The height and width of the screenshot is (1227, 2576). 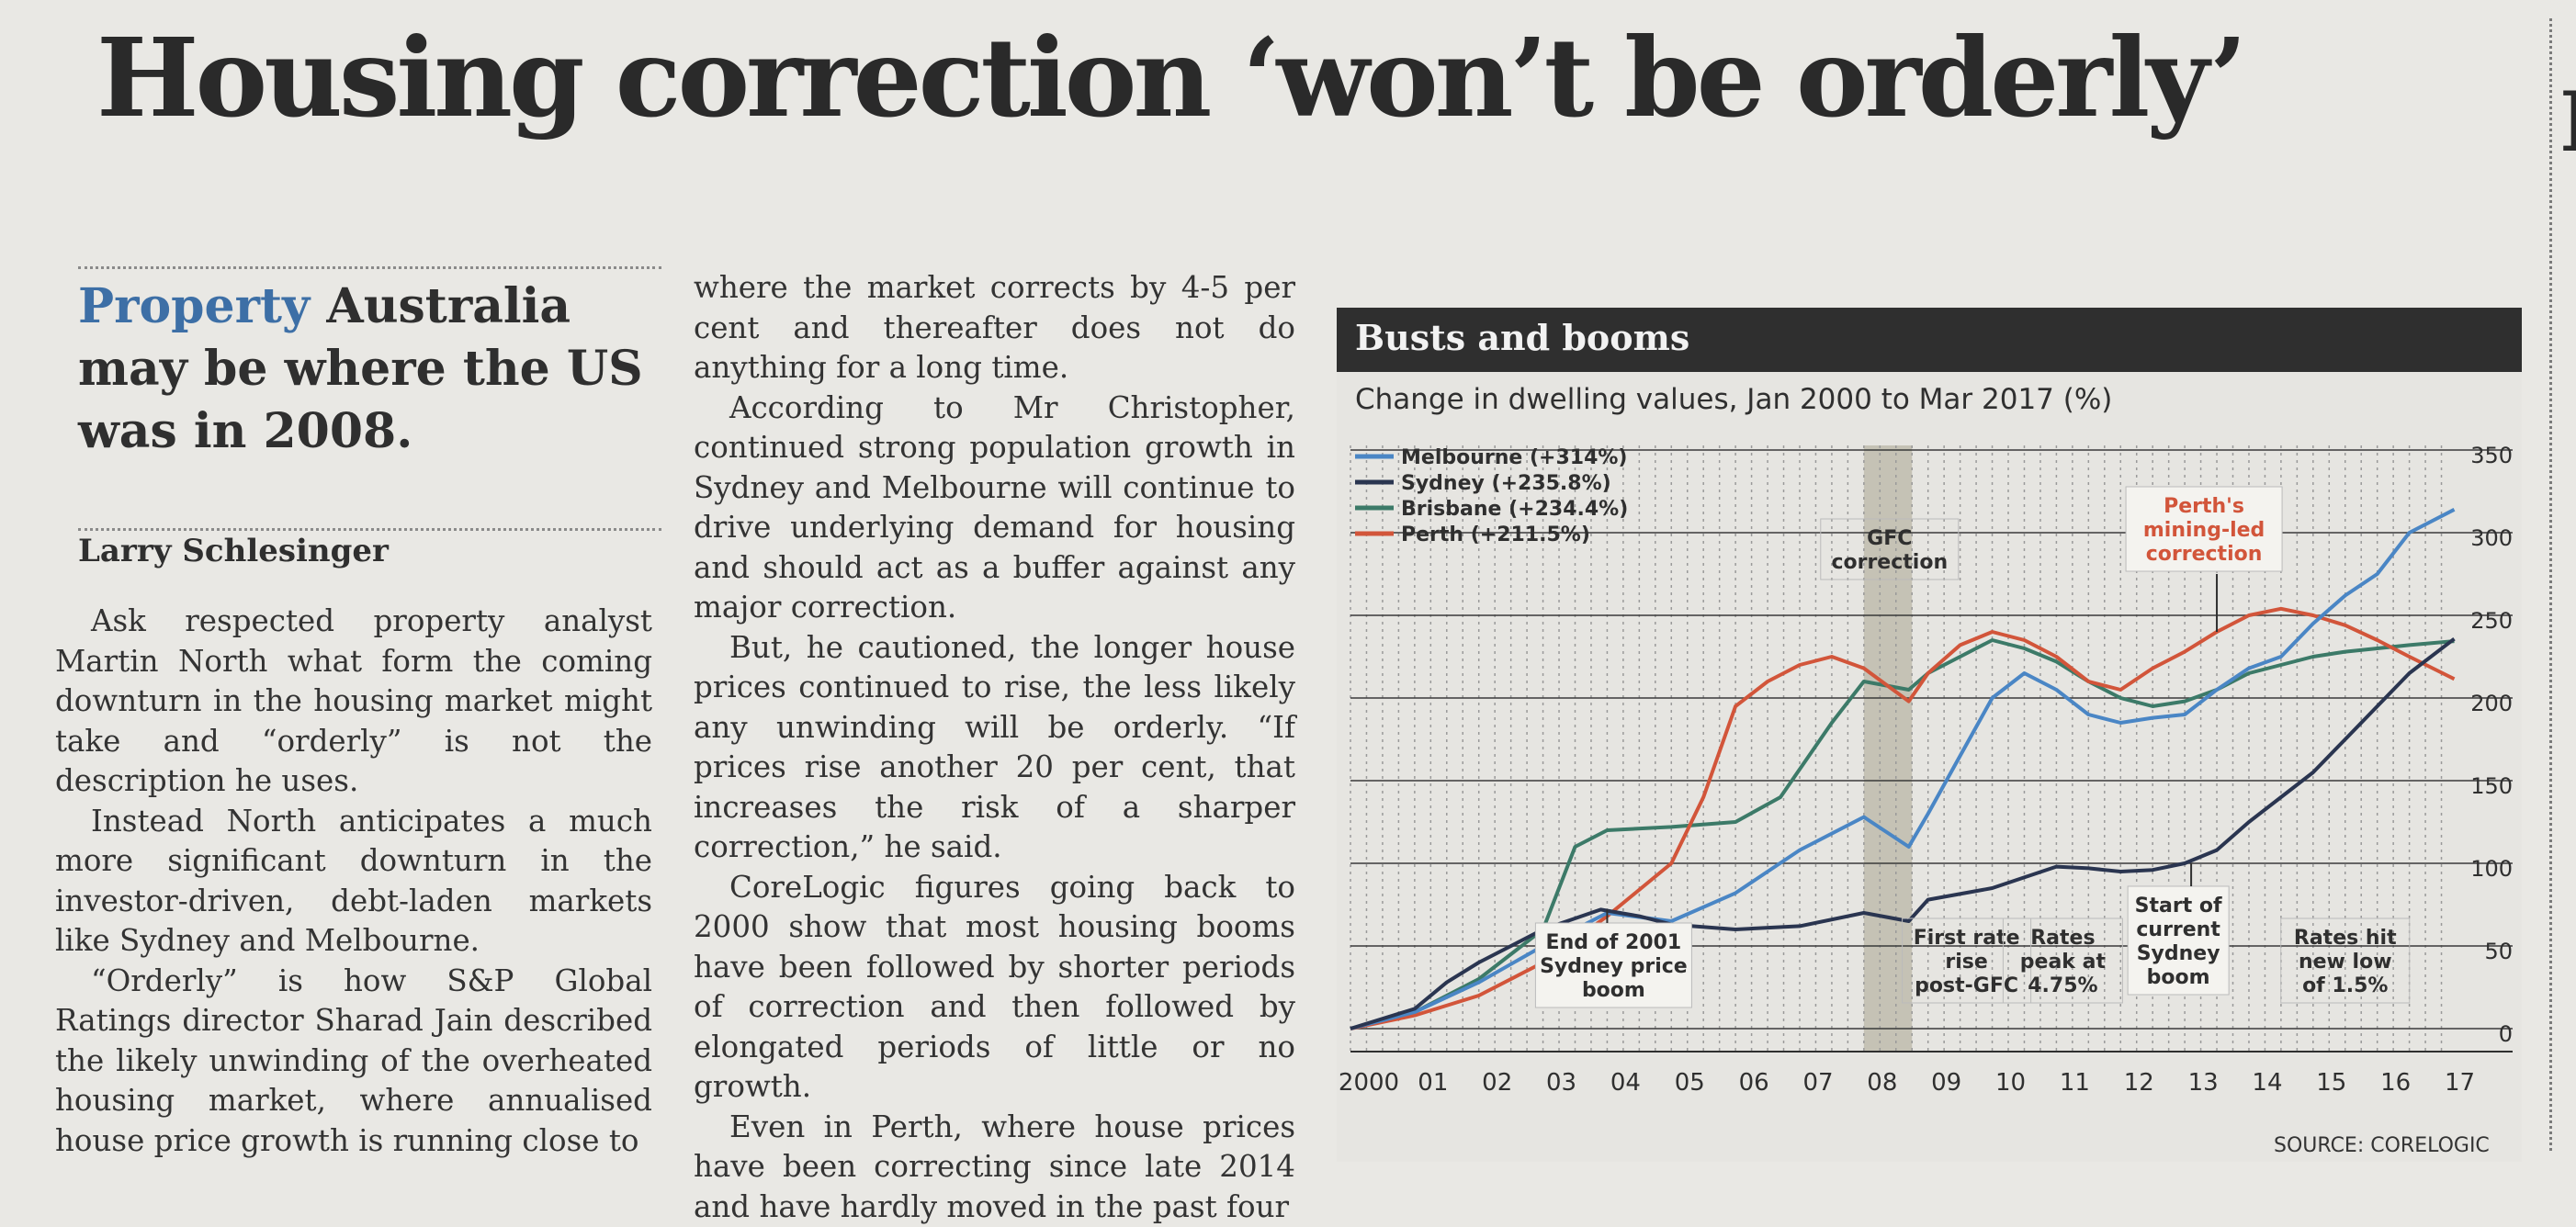 What do you see at coordinates (194, 306) in the screenshot?
I see `standfirst-kicker: Property` at bounding box center [194, 306].